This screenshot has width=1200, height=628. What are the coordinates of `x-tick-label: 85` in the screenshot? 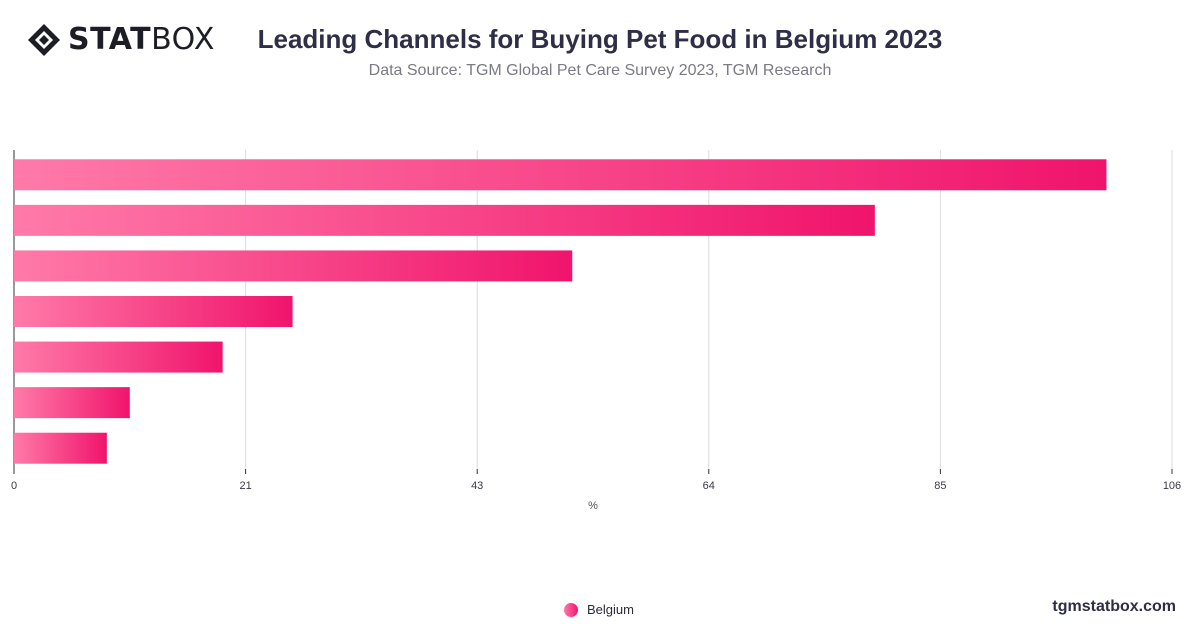 It's located at (940, 486).